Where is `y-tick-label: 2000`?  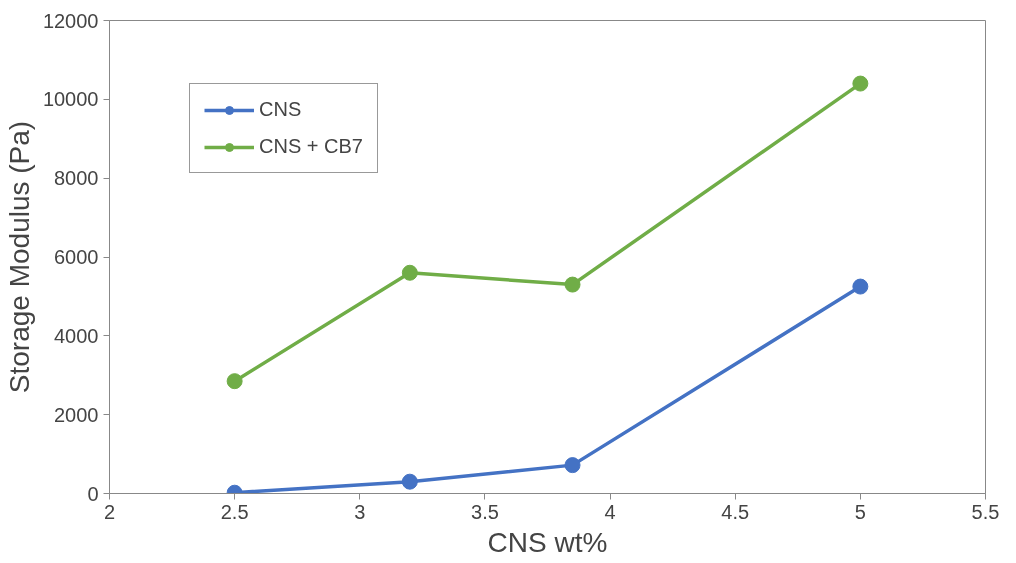 y-tick-label: 2000 is located at coordinates (76, 414).